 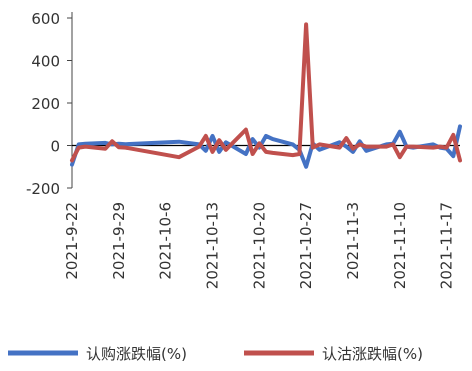 I want to click on x-tick-label: 2021-10-13, so click(x=212, y=245).